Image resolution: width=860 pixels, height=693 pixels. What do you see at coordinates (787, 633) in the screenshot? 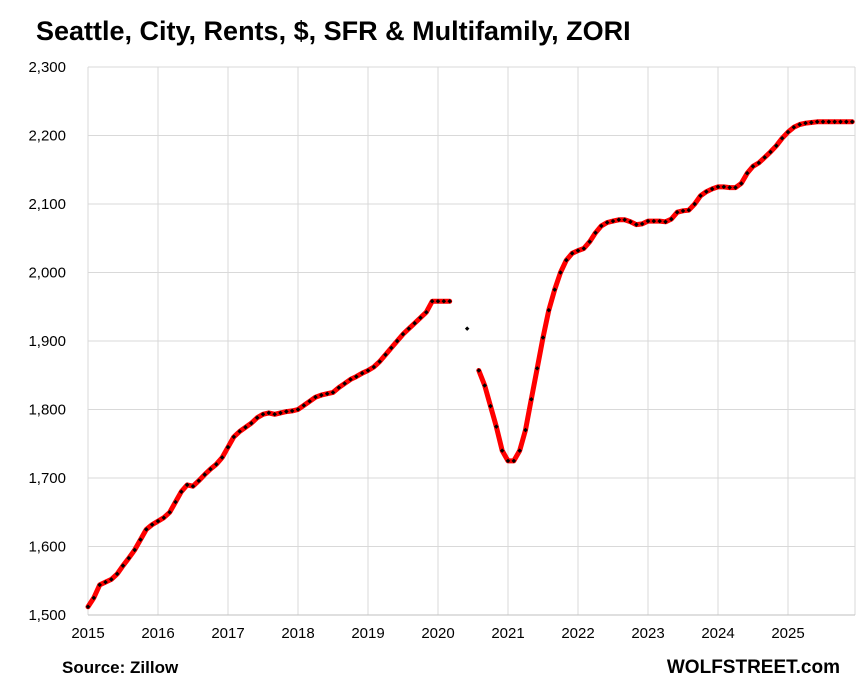
I see `x-tick-label: 2025` at bounding box center [787, 633].